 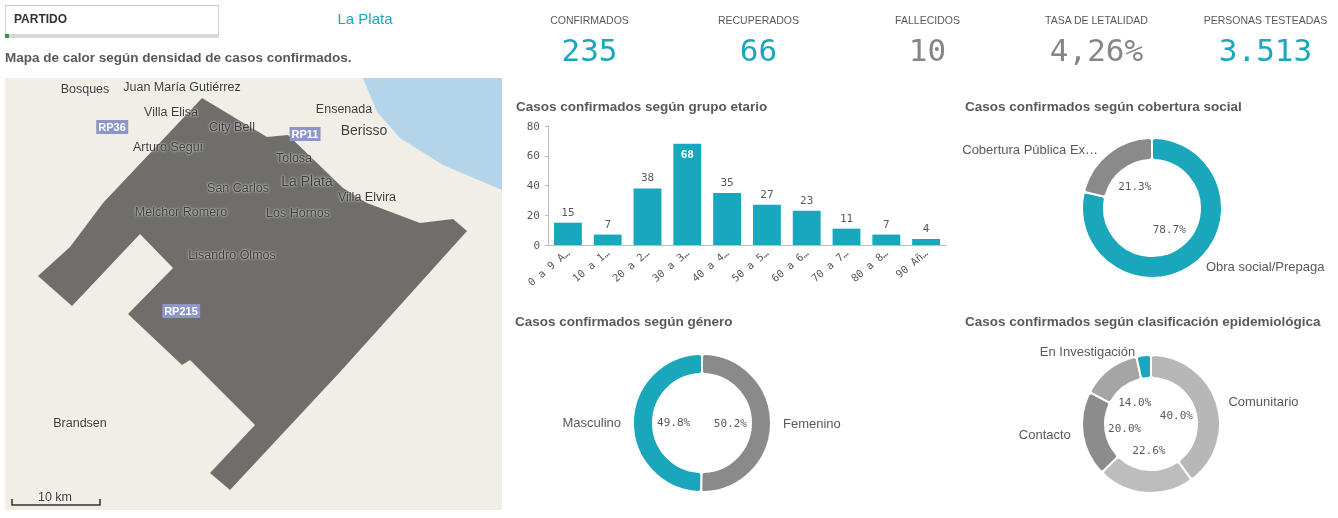 I want to click on slice-label: Femenino, so click(x=812, y=423).